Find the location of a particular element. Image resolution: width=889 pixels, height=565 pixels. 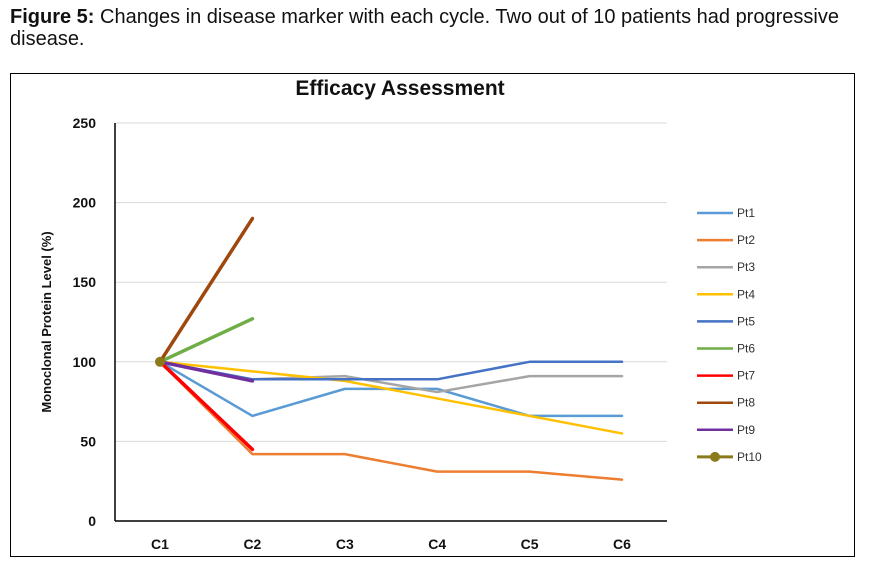

y-tick-label: 0 is located at coordinates (92, 521).